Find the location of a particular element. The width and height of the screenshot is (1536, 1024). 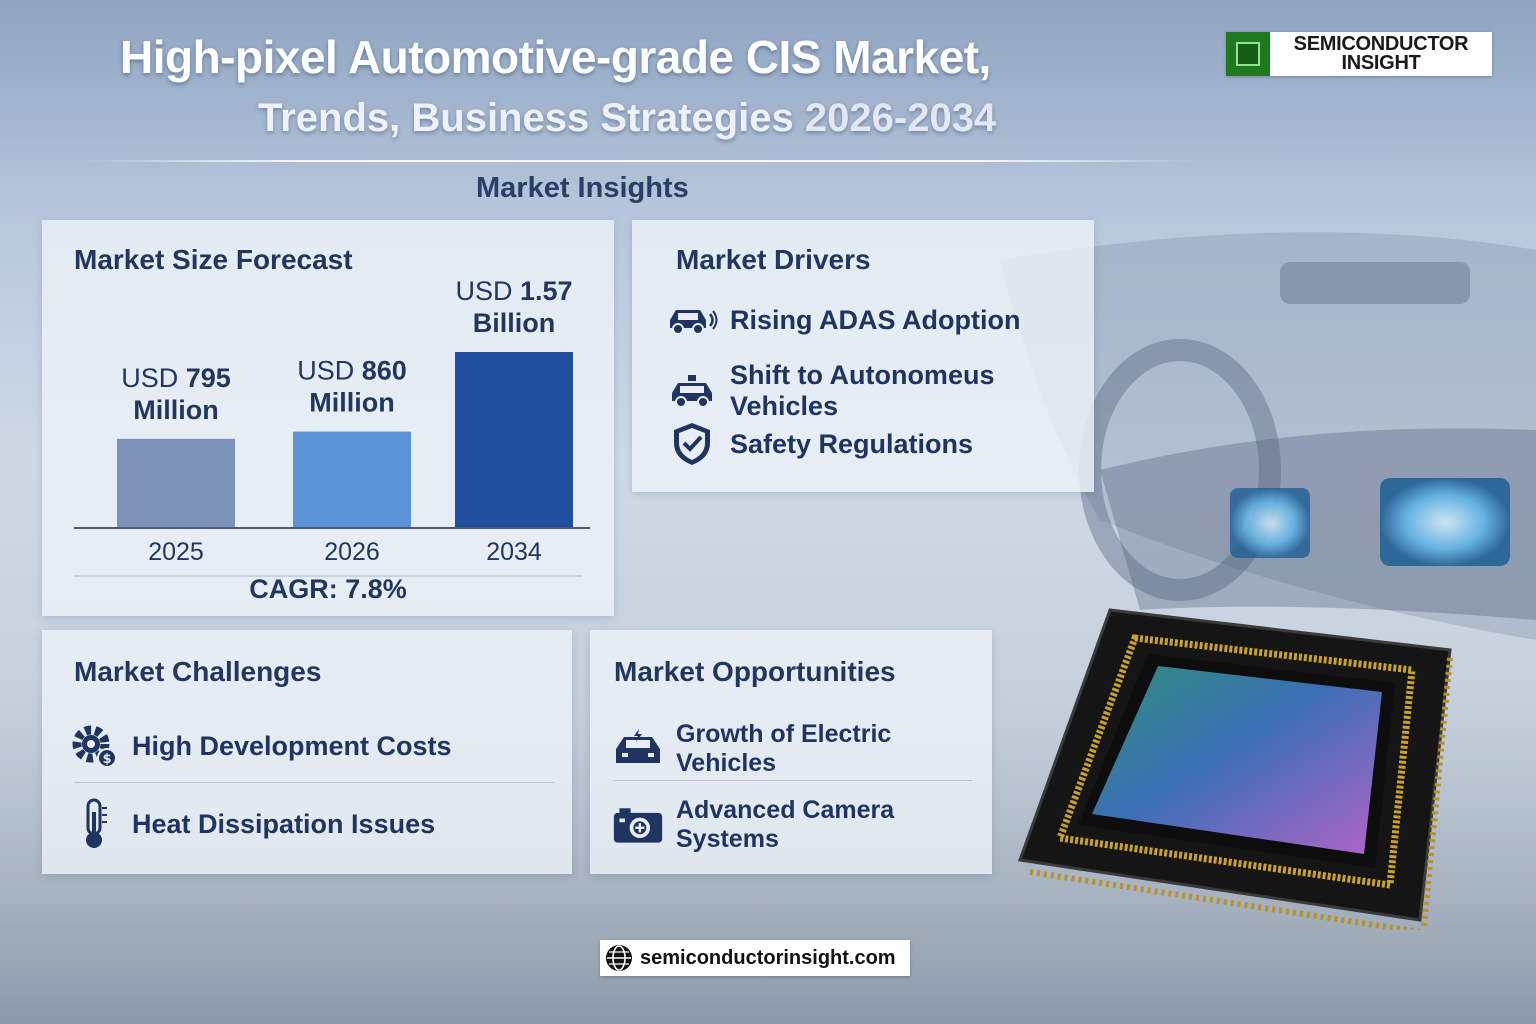

driver-item-adas: Rising ADAS Adoption is located at coordinates (843, 320).